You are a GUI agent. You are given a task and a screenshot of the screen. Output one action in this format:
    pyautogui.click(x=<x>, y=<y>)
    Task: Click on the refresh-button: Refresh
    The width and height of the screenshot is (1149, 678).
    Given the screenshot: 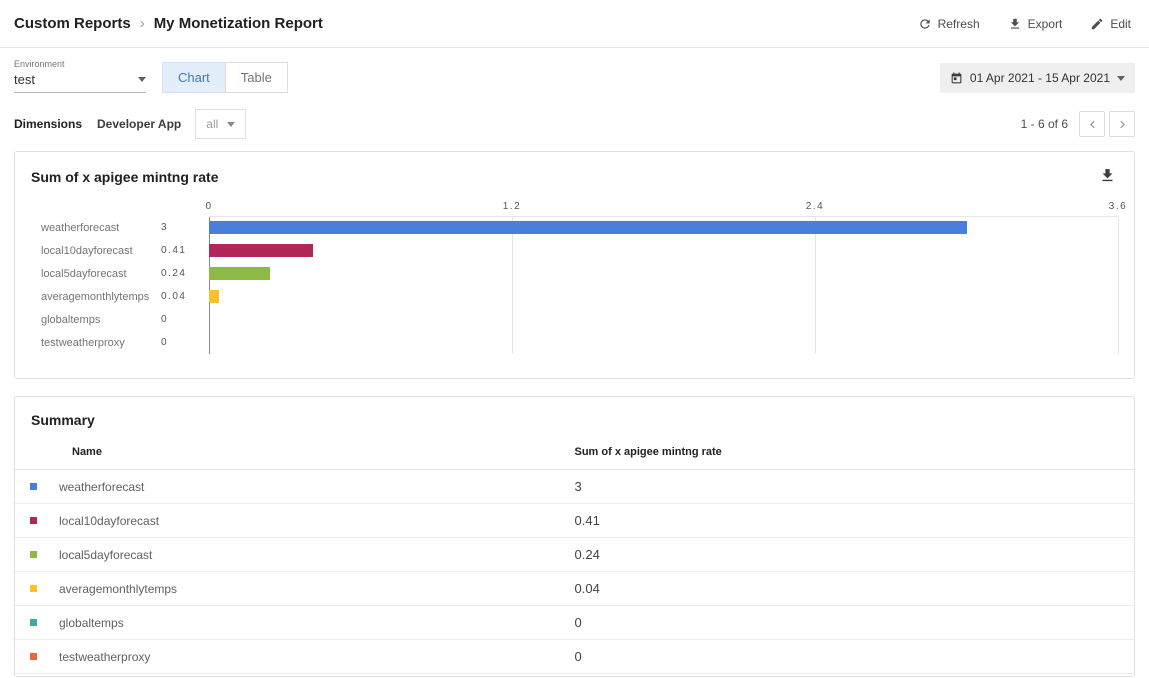 What is the action you would take?
    pyautogui.click(x=949, y=24)
    